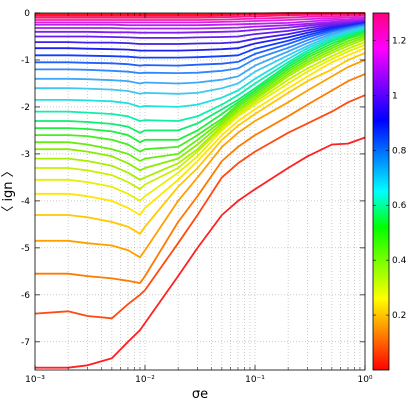  What do you see at coordinates (25, 61) in the screenshot?
I see `y-tick-label: -1` at bounding box center [25, 61].